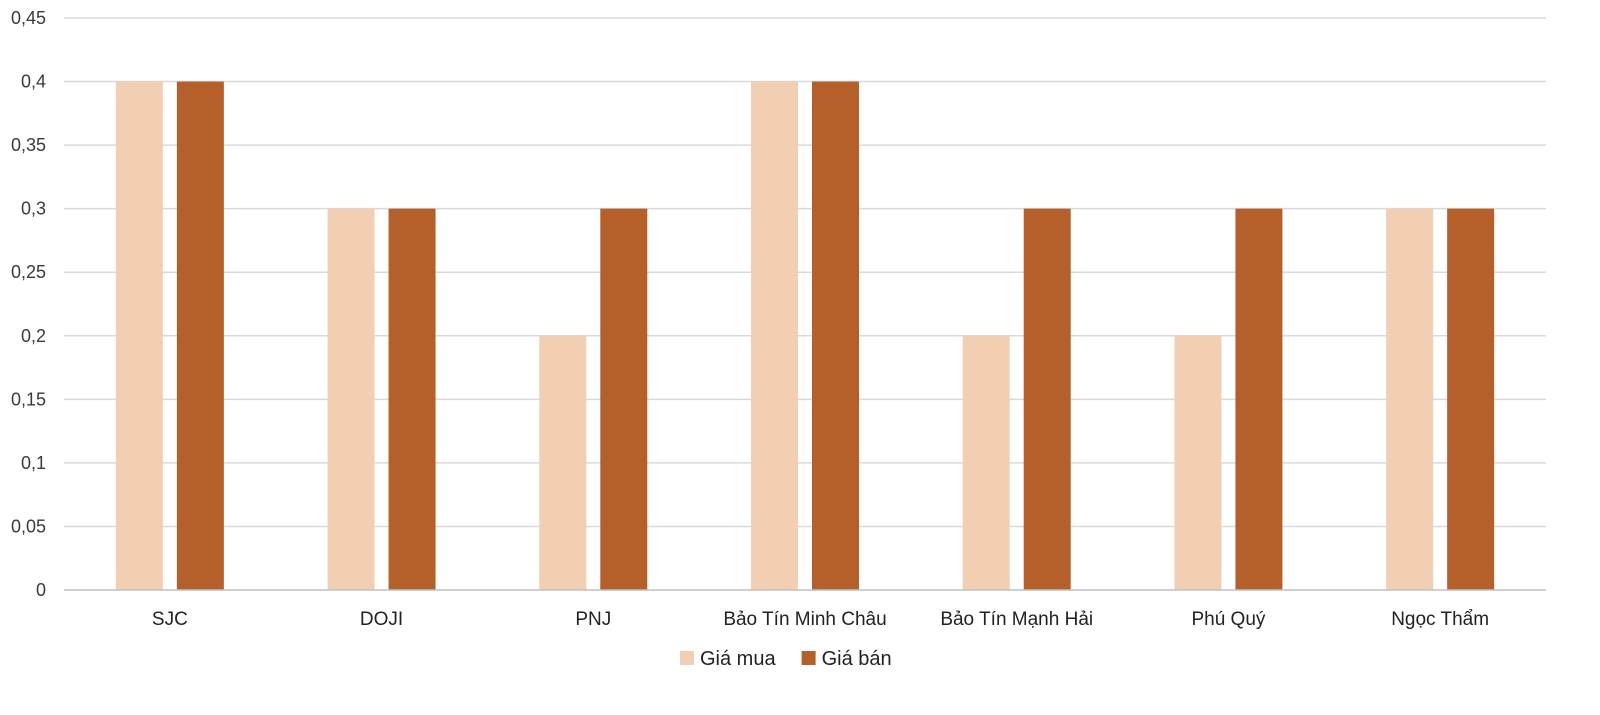  I want to click on x-tick-label: Phú Quý, so click(1228, 619).